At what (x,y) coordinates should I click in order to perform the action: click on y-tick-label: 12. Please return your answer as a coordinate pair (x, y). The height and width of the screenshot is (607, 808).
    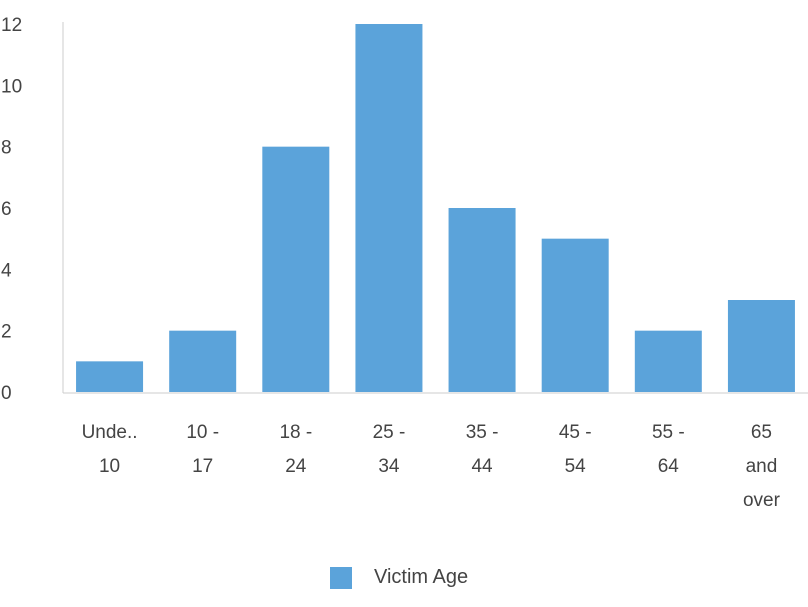
    Looking at the image, I should click on (11, 25).